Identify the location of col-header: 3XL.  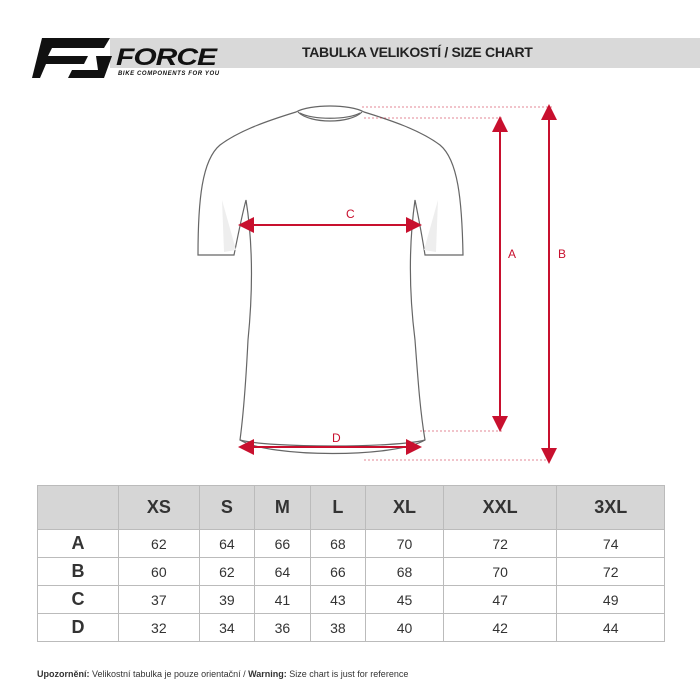
(610, 507).